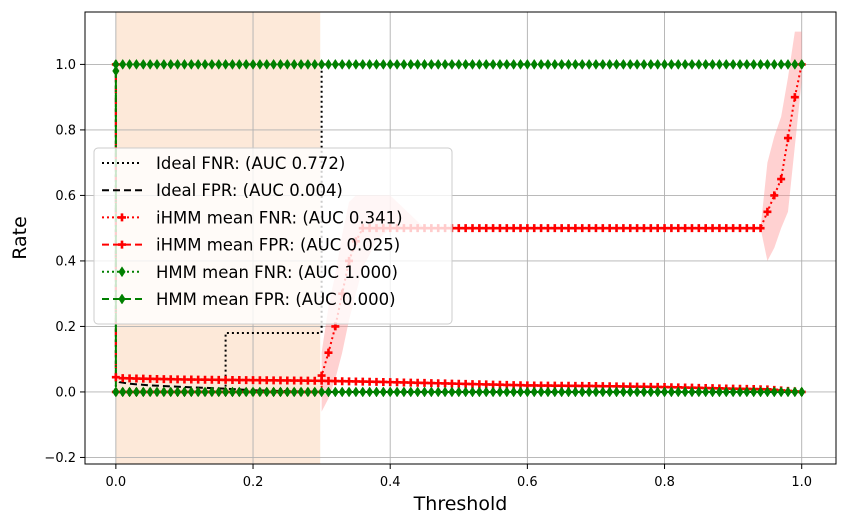  What do you see at coordinates (65, 65) in the screenshot?
I see `y-tick-label-6: 1.0` at bounding box center [65, 65].